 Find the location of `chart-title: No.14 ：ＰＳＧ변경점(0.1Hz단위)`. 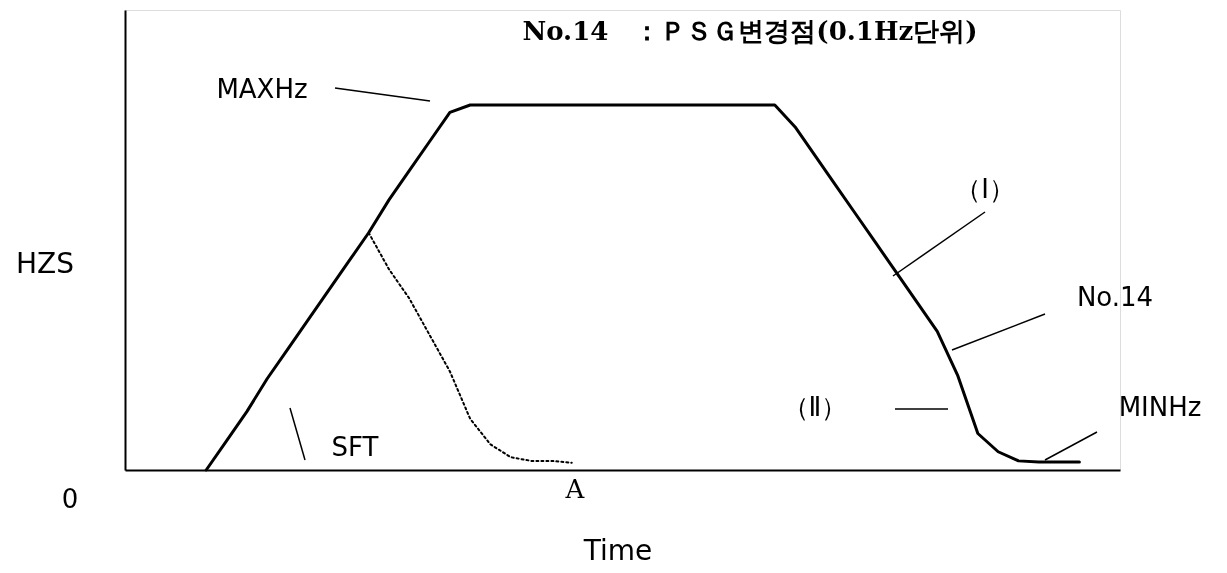

chart-title: No.14 ：ＰＳＧ변경점(0.1Hz단위) is located at coordinates (750, 31).